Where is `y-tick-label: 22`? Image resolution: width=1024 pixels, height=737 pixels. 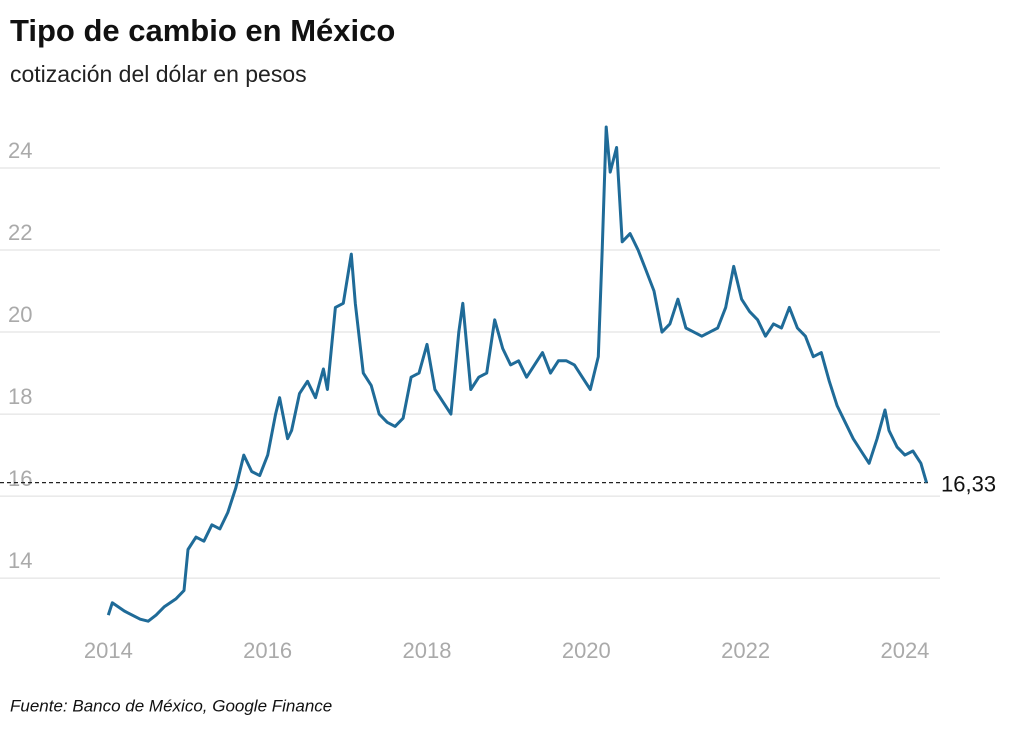
y-tick-label: 22 is located at coordinates (20, 232).